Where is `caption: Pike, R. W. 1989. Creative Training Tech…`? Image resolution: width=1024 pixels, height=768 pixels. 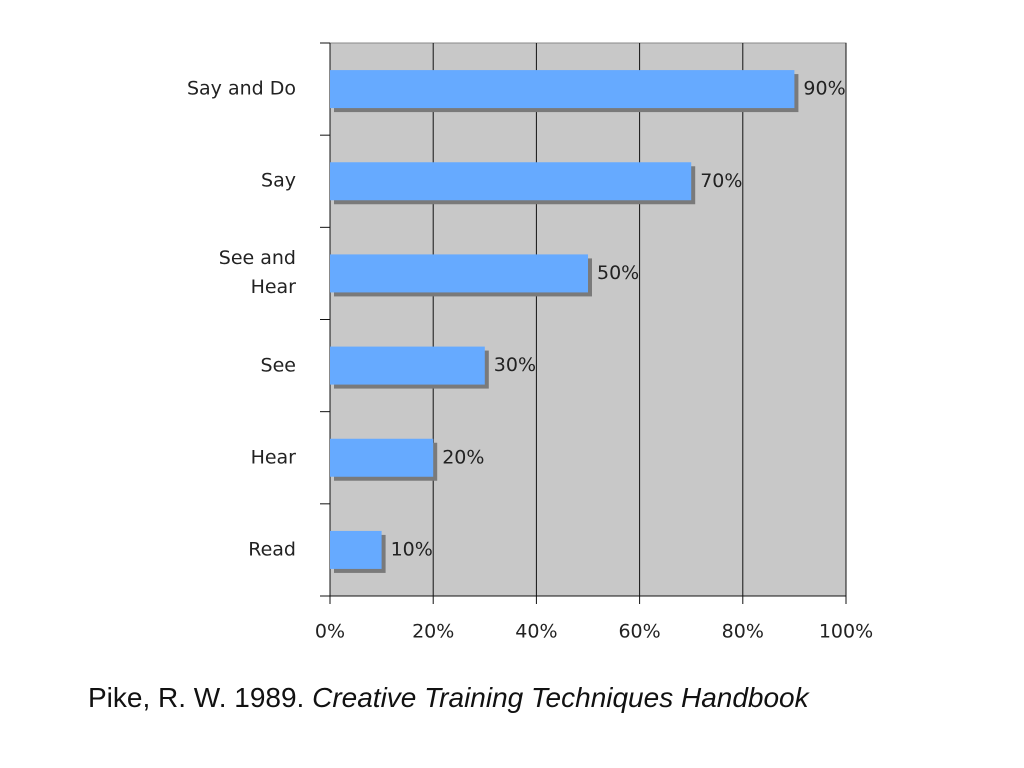 caption: Pike, R. W. 1989. Creative Training Tech… is located at coordinates (448, 698).